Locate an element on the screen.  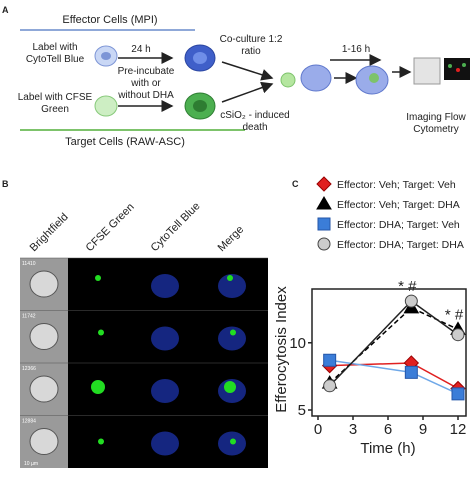
target-header: Target Cells (RAW-ASC) is located at coordinates (125, 142).